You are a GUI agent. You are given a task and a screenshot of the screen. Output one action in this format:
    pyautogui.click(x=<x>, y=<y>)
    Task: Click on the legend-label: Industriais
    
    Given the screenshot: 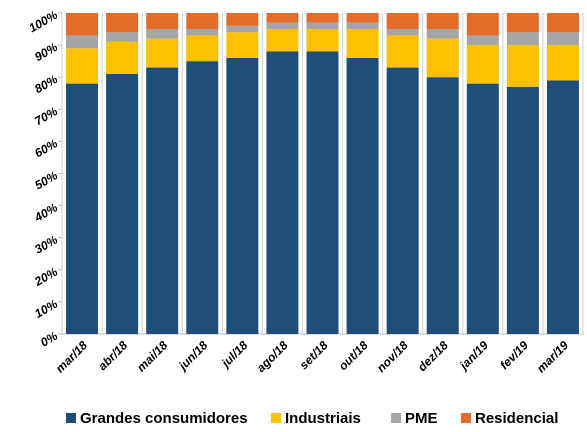 What is the action you would take?
    pyautogui.click(x=323, y=418)
    